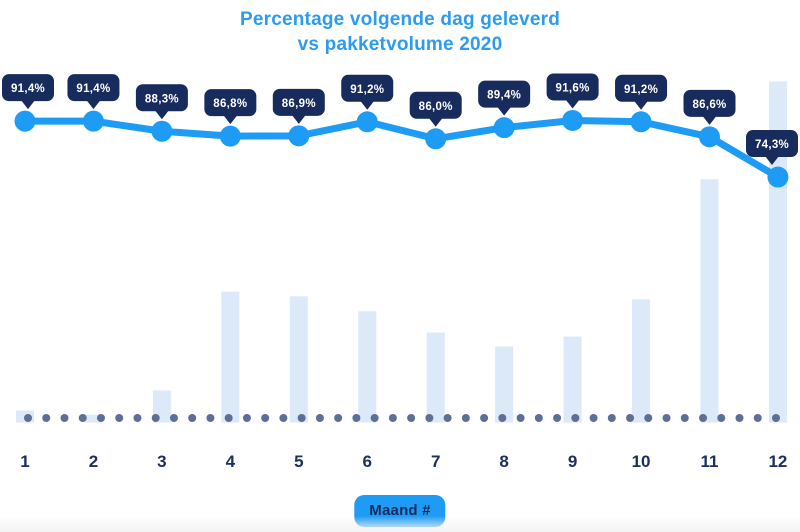  Describe the element at coordinates (162, 461) in the screenshot. I see `x-axis-label-month-3: 3` at that location.